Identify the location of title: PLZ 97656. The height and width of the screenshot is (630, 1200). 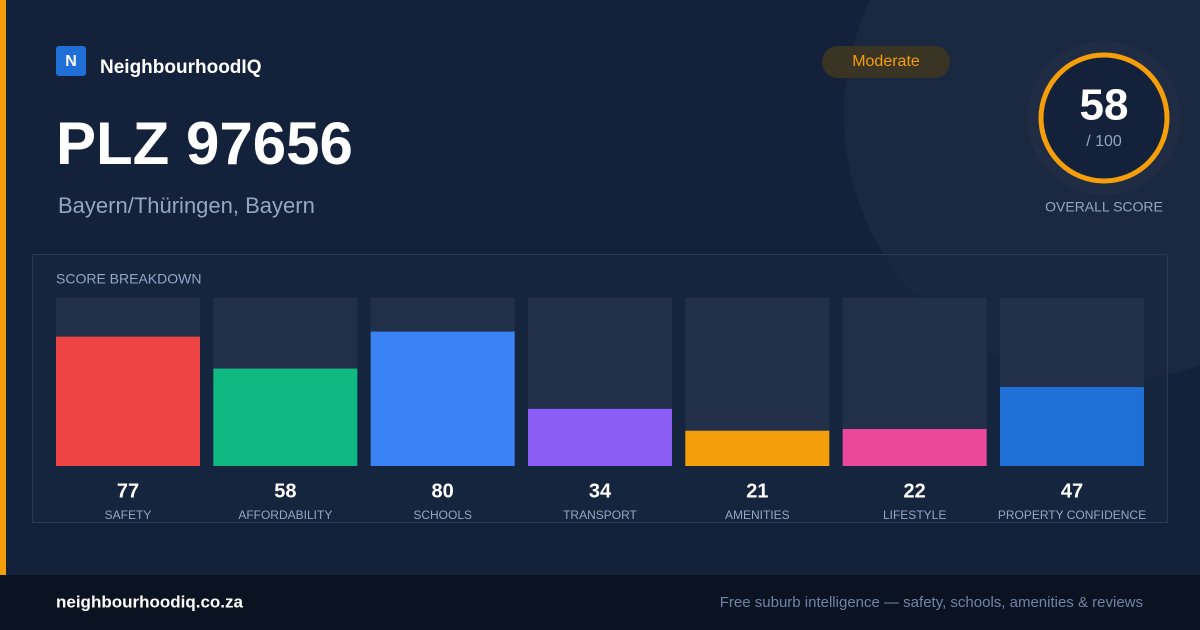
(204, 143).